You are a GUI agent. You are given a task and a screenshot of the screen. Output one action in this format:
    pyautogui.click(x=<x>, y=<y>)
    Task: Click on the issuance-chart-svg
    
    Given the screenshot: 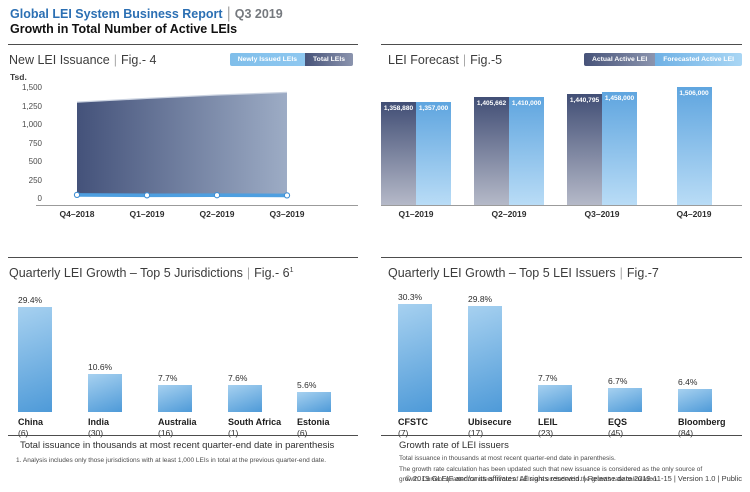 What is the action you would take?
    pyautogui.click(x=182, y=145)
    